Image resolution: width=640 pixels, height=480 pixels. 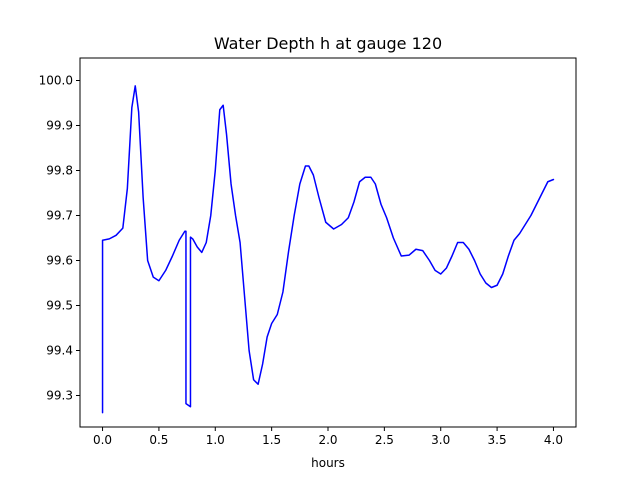 What do you see at coordinates (59, 351) in the screenshot?
I see `y-tick-label: 99.4` at bounding box center [59, 351].